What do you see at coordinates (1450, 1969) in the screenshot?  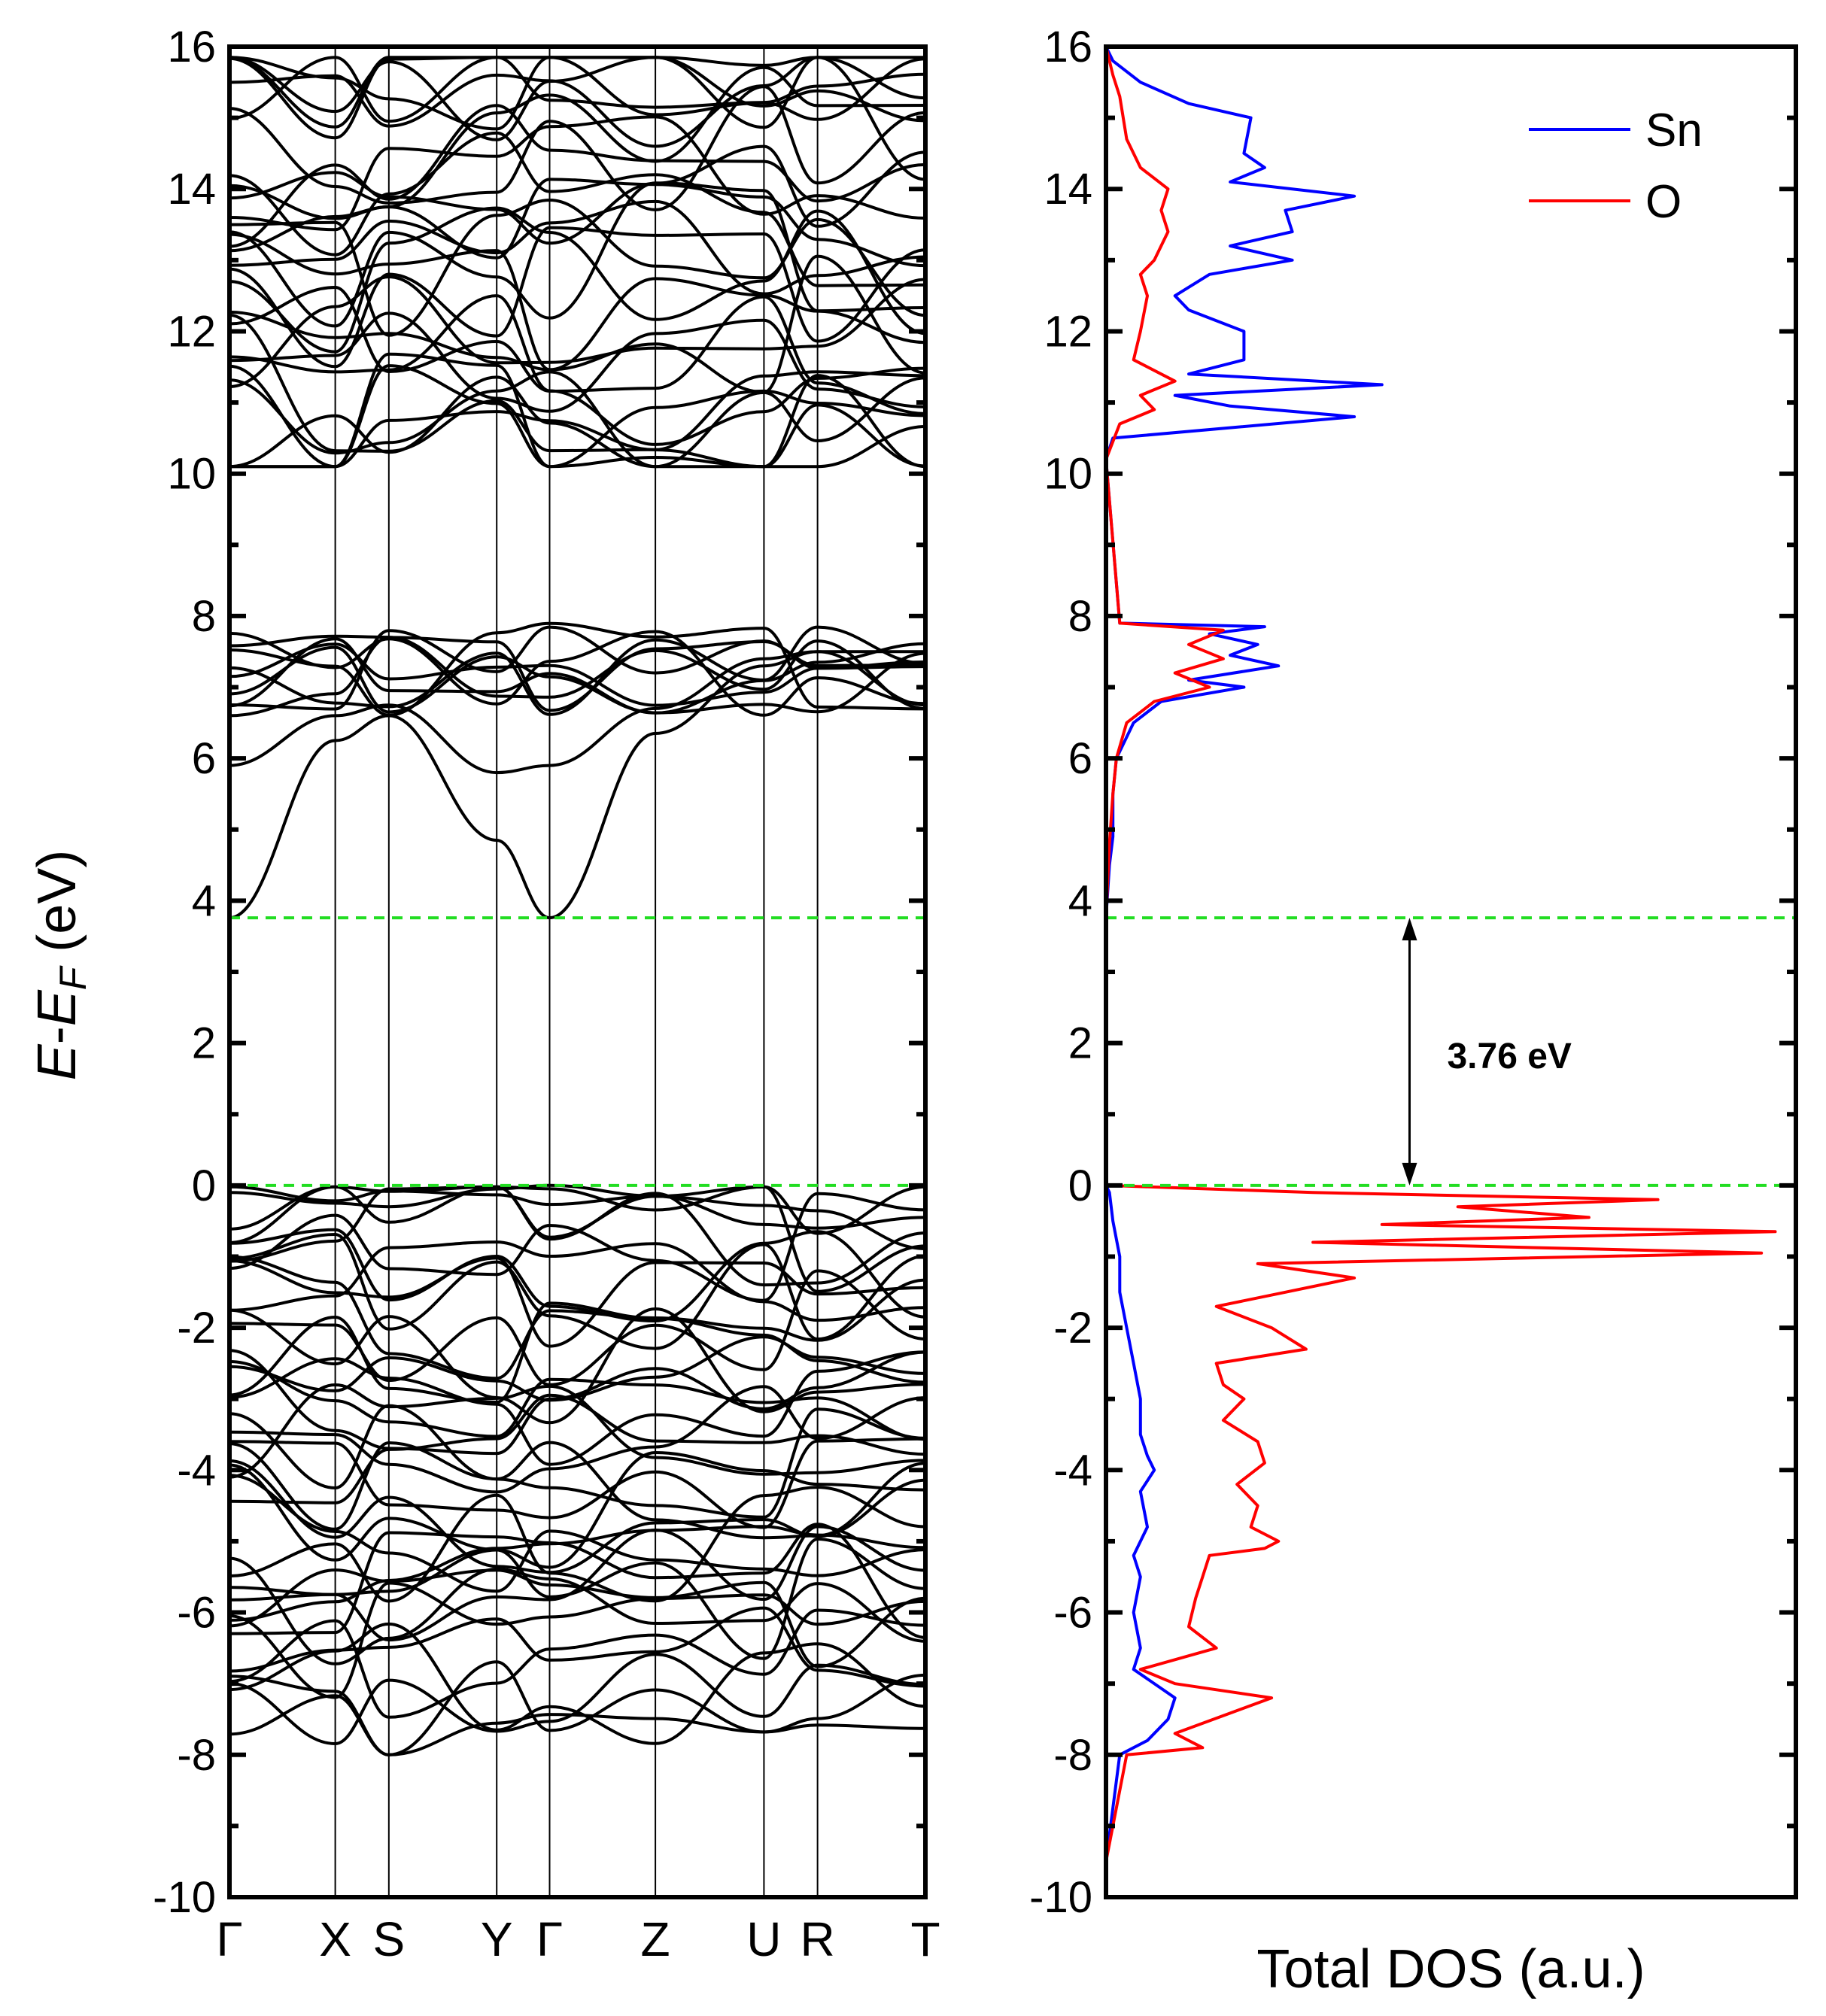 I see `x-axis-title: Total DOS (a.u.)` at bounding box center [1450, 1969].